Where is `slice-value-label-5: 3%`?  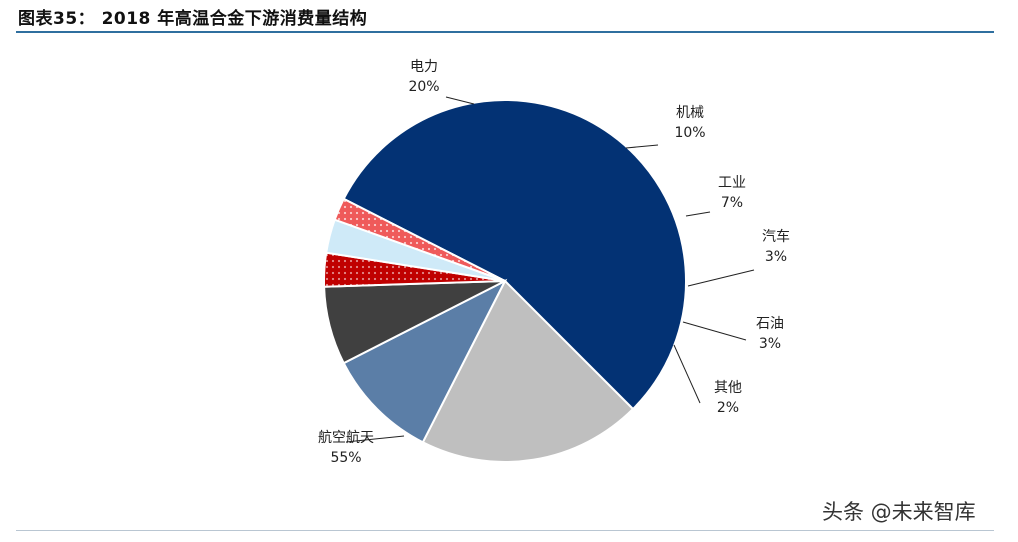
slice-value-label-5: 3% is located at coordinates (776, 257).